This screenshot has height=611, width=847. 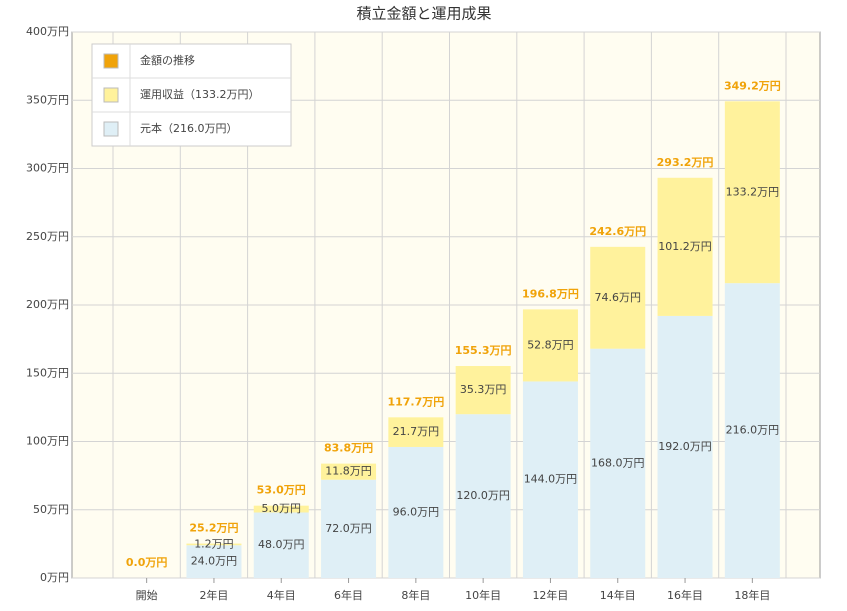 I want to click on y-tick-label: 250万円, so click(x=47, y=236).